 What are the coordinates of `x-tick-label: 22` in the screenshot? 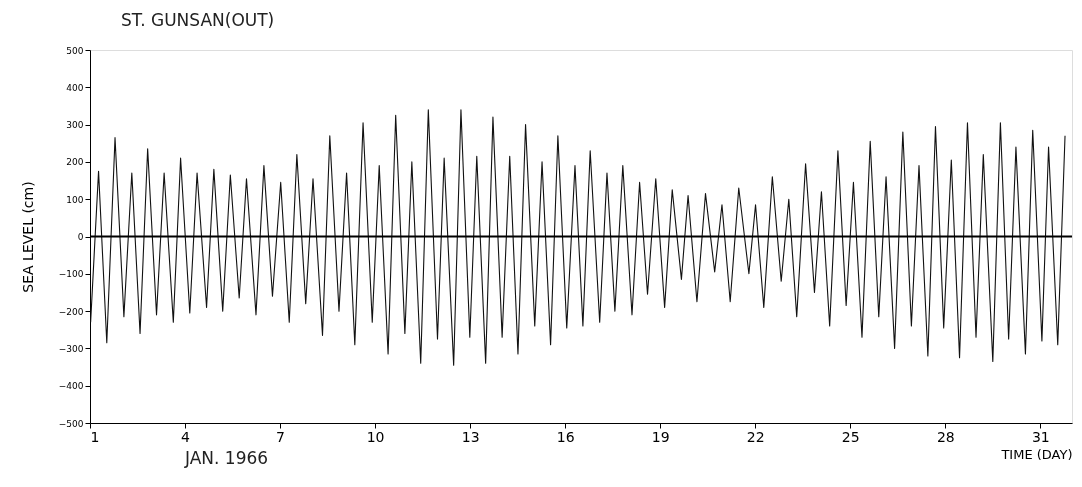 It's located at (755, 436).